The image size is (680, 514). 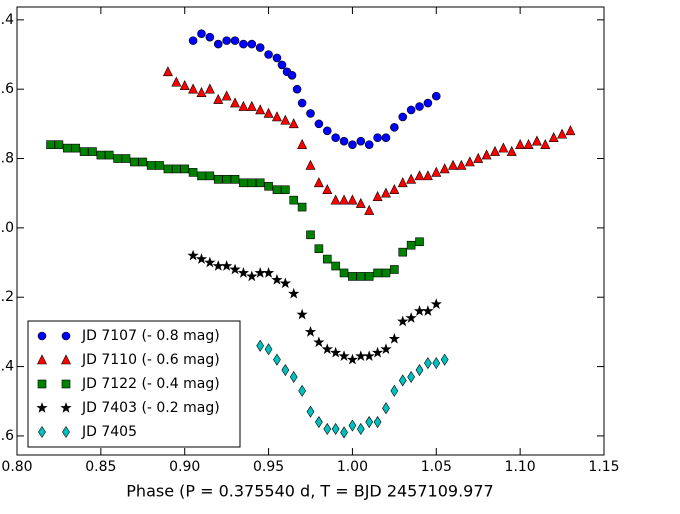 What do you see at coordinates (7, 159) in the screenshot?
I see `y-tick-label: .8` at bounding box center [7, 159].